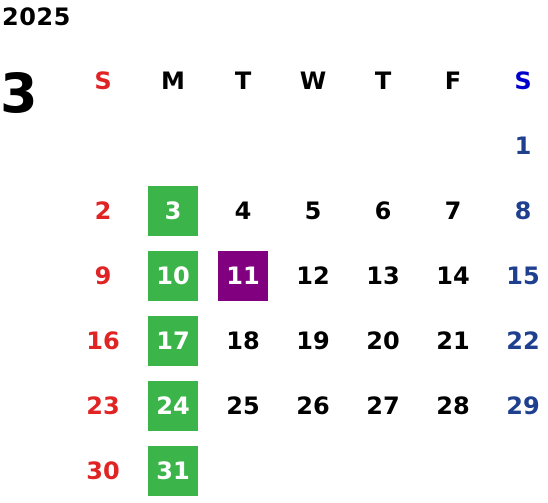  I want to click on day-cell-16: 16, so click(103, 340).